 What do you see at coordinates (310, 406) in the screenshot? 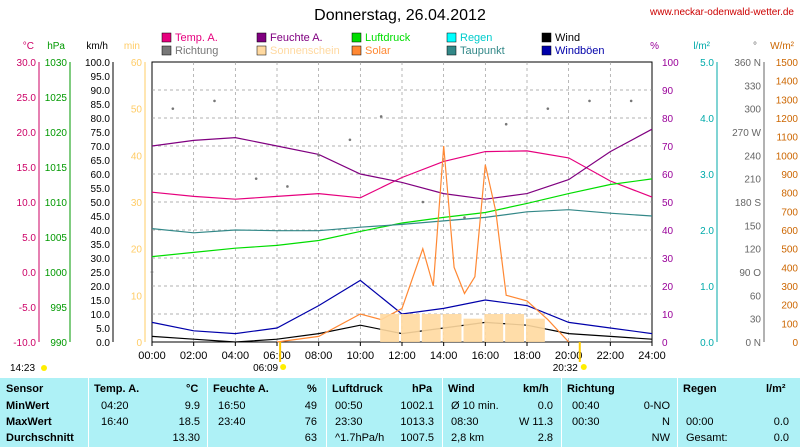
I see `stats-feuchte-val: 49` at bounding box center [310, 406].